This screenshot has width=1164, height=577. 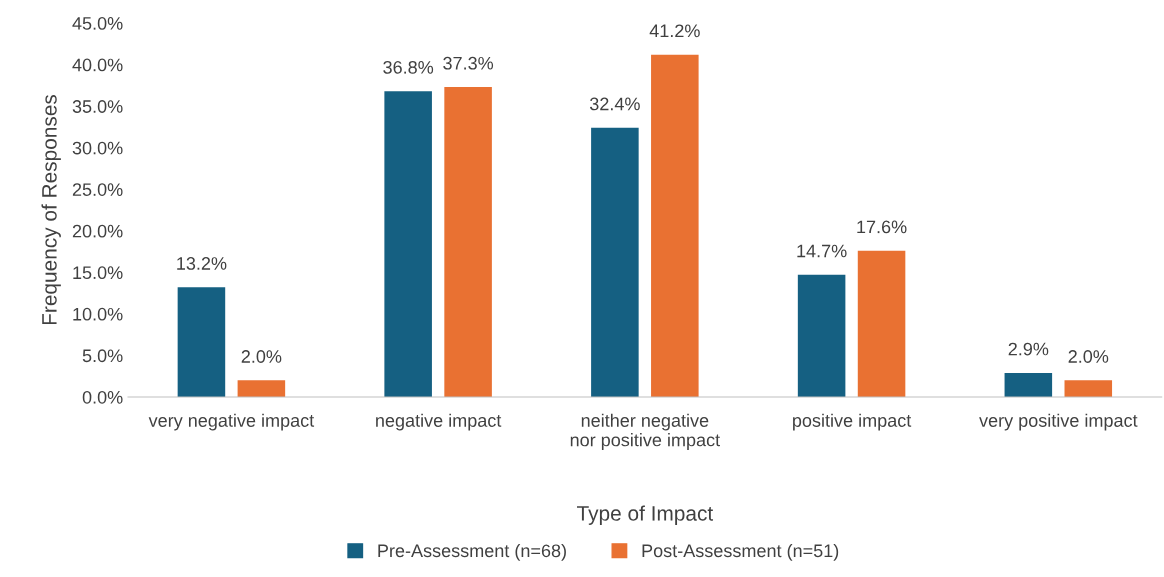 I want to click on y-tick-label: 15.0%, so click(x=98, y=273).